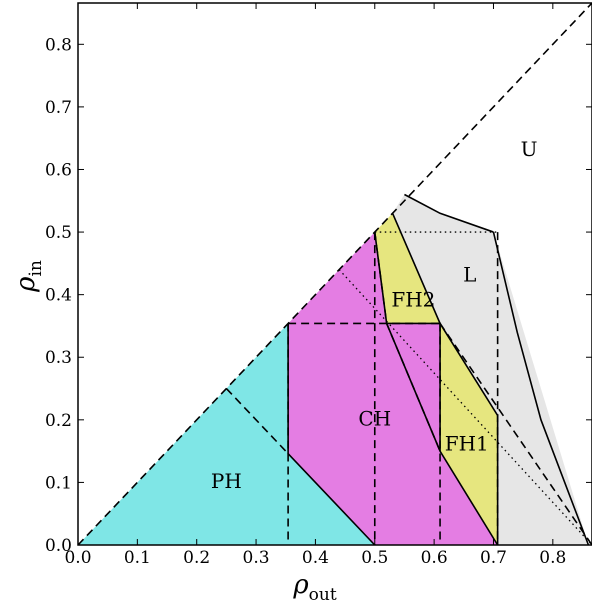  Describe the element at coordinates (77, 558) in the screenshot. I see `x-tick-label: 0.0` at that location.